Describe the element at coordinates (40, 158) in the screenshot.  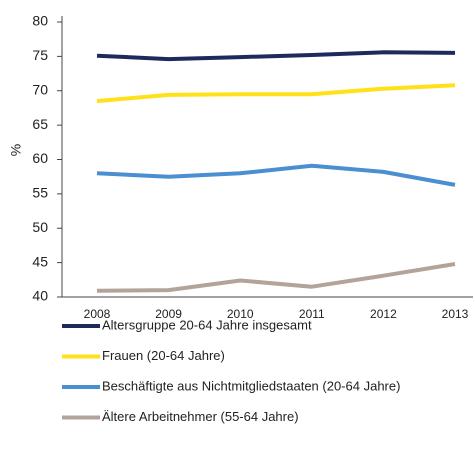
I see `y-tick-label: 60` at that location.